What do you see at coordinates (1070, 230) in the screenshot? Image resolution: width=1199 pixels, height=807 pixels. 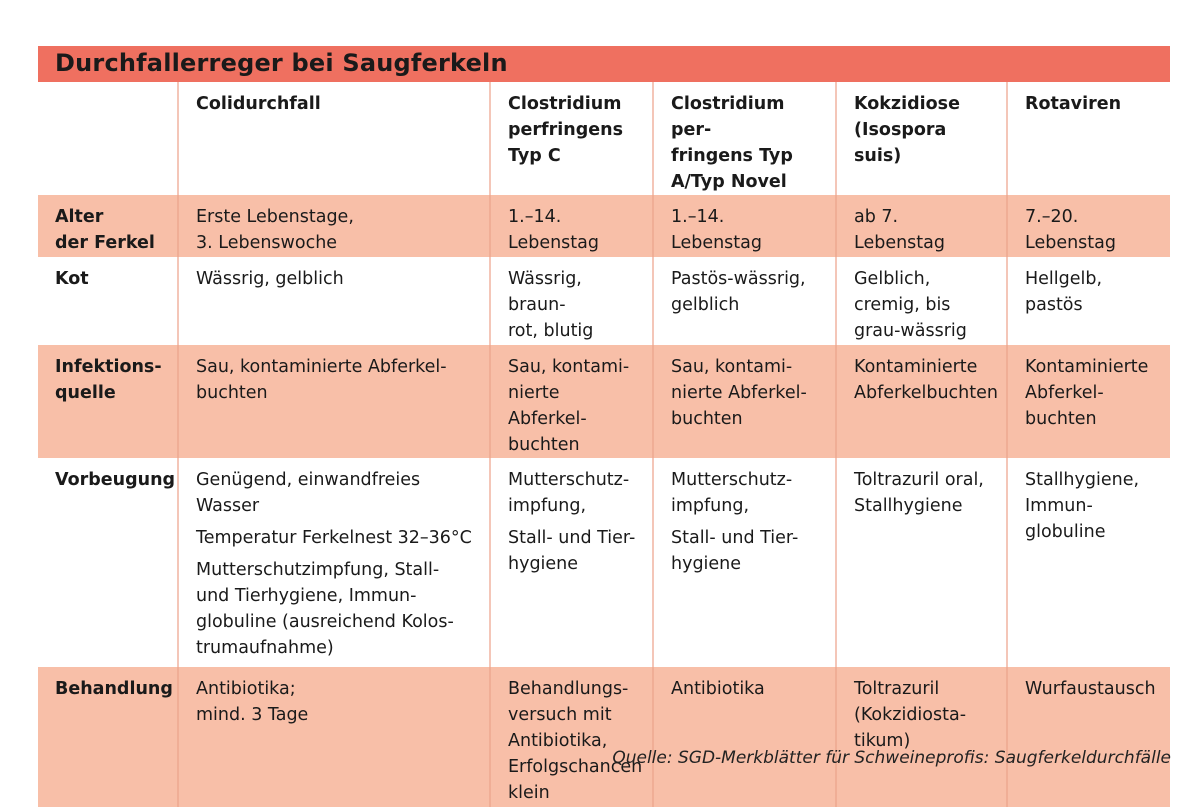 I see `cell-text: 7.–20. Lebenstag` at bounding box center [1070, 230].